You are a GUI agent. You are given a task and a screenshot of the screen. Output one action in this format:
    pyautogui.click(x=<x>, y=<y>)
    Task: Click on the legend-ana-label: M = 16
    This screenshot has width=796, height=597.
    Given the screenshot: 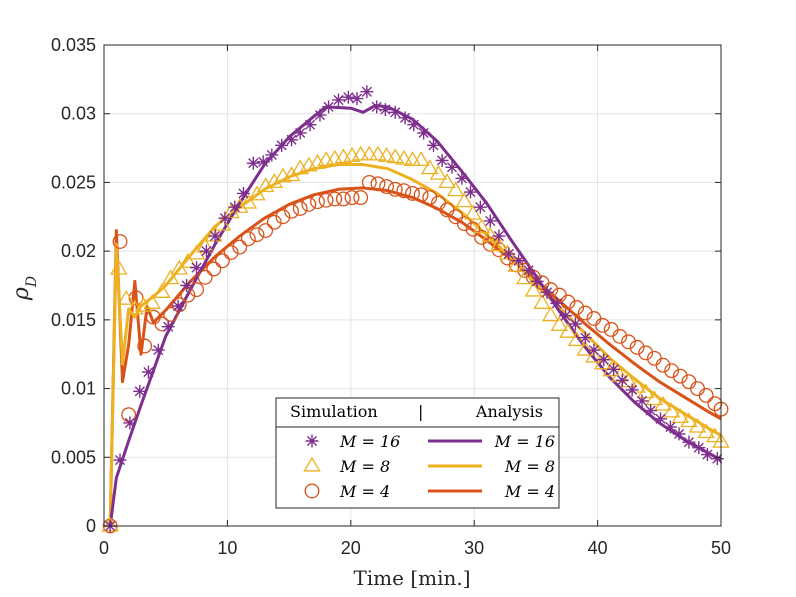 What is the action you would take?
    pyautogui.click(x=524, y=441)
    